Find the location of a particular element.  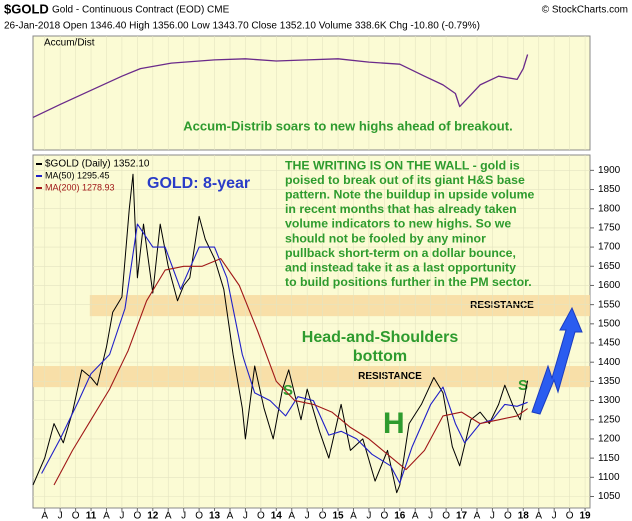

commentary-line: THE WRITING IS ON THE WALL - gold is is located at coordinates (402, 165).